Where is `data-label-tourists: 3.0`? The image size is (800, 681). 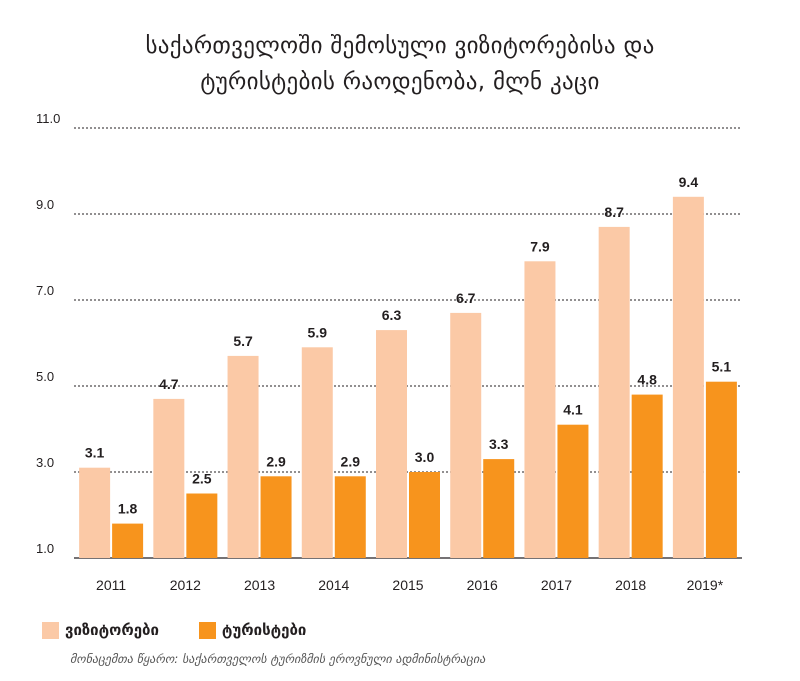
data-label-tourists: 3.0 is located at coordinates (425, 457).